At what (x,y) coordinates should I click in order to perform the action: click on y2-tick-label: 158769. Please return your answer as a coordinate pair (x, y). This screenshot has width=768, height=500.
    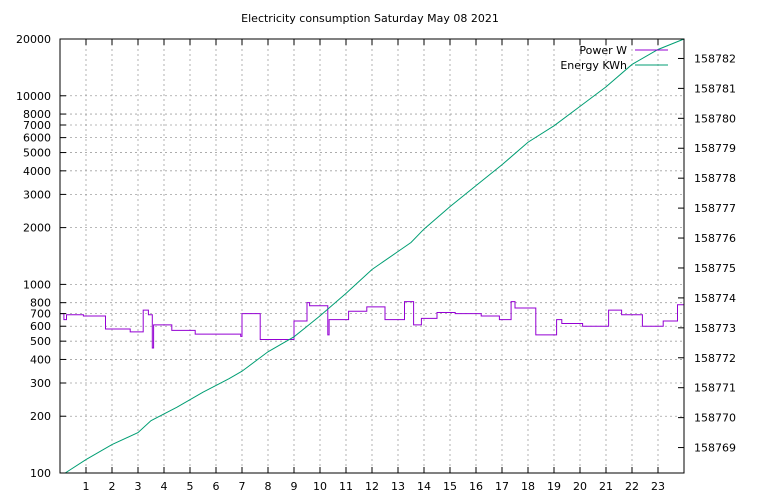
    Looking at the image, I should click on (715, 448).